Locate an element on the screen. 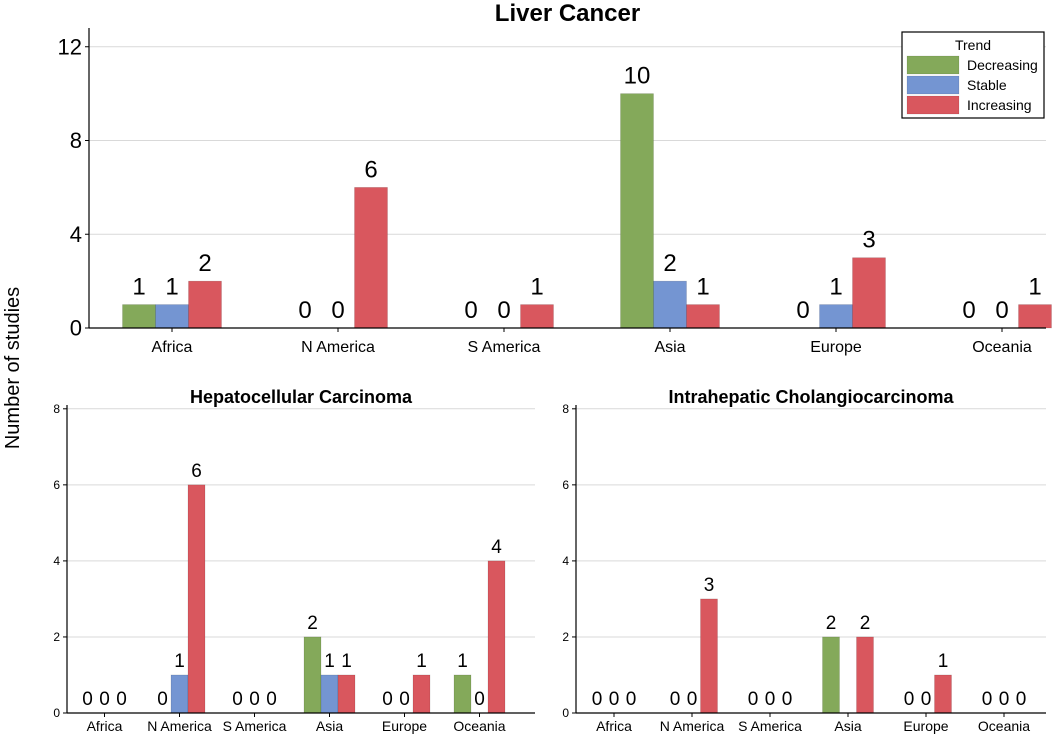 The width and height of the screenshot is (1055, 736). hepatocellular-carcinoma-x-tick-label: N America is located at coordinates (179, 726).